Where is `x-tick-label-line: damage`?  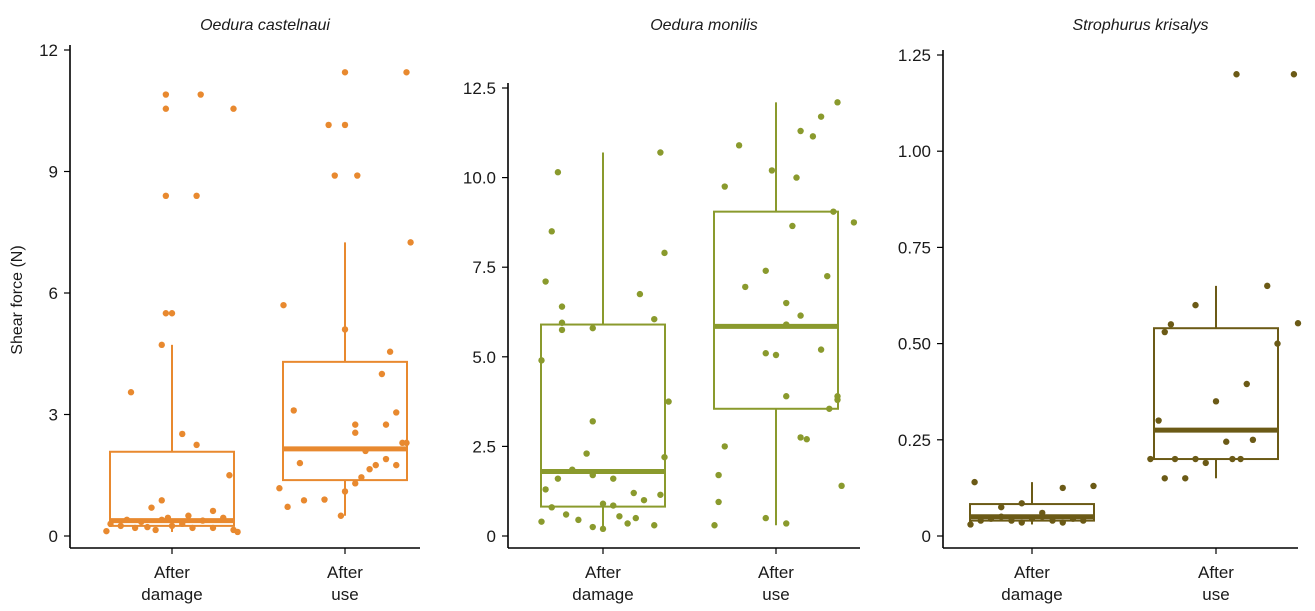 x-tick-label-line: damage is located at coordinates (171, 594).